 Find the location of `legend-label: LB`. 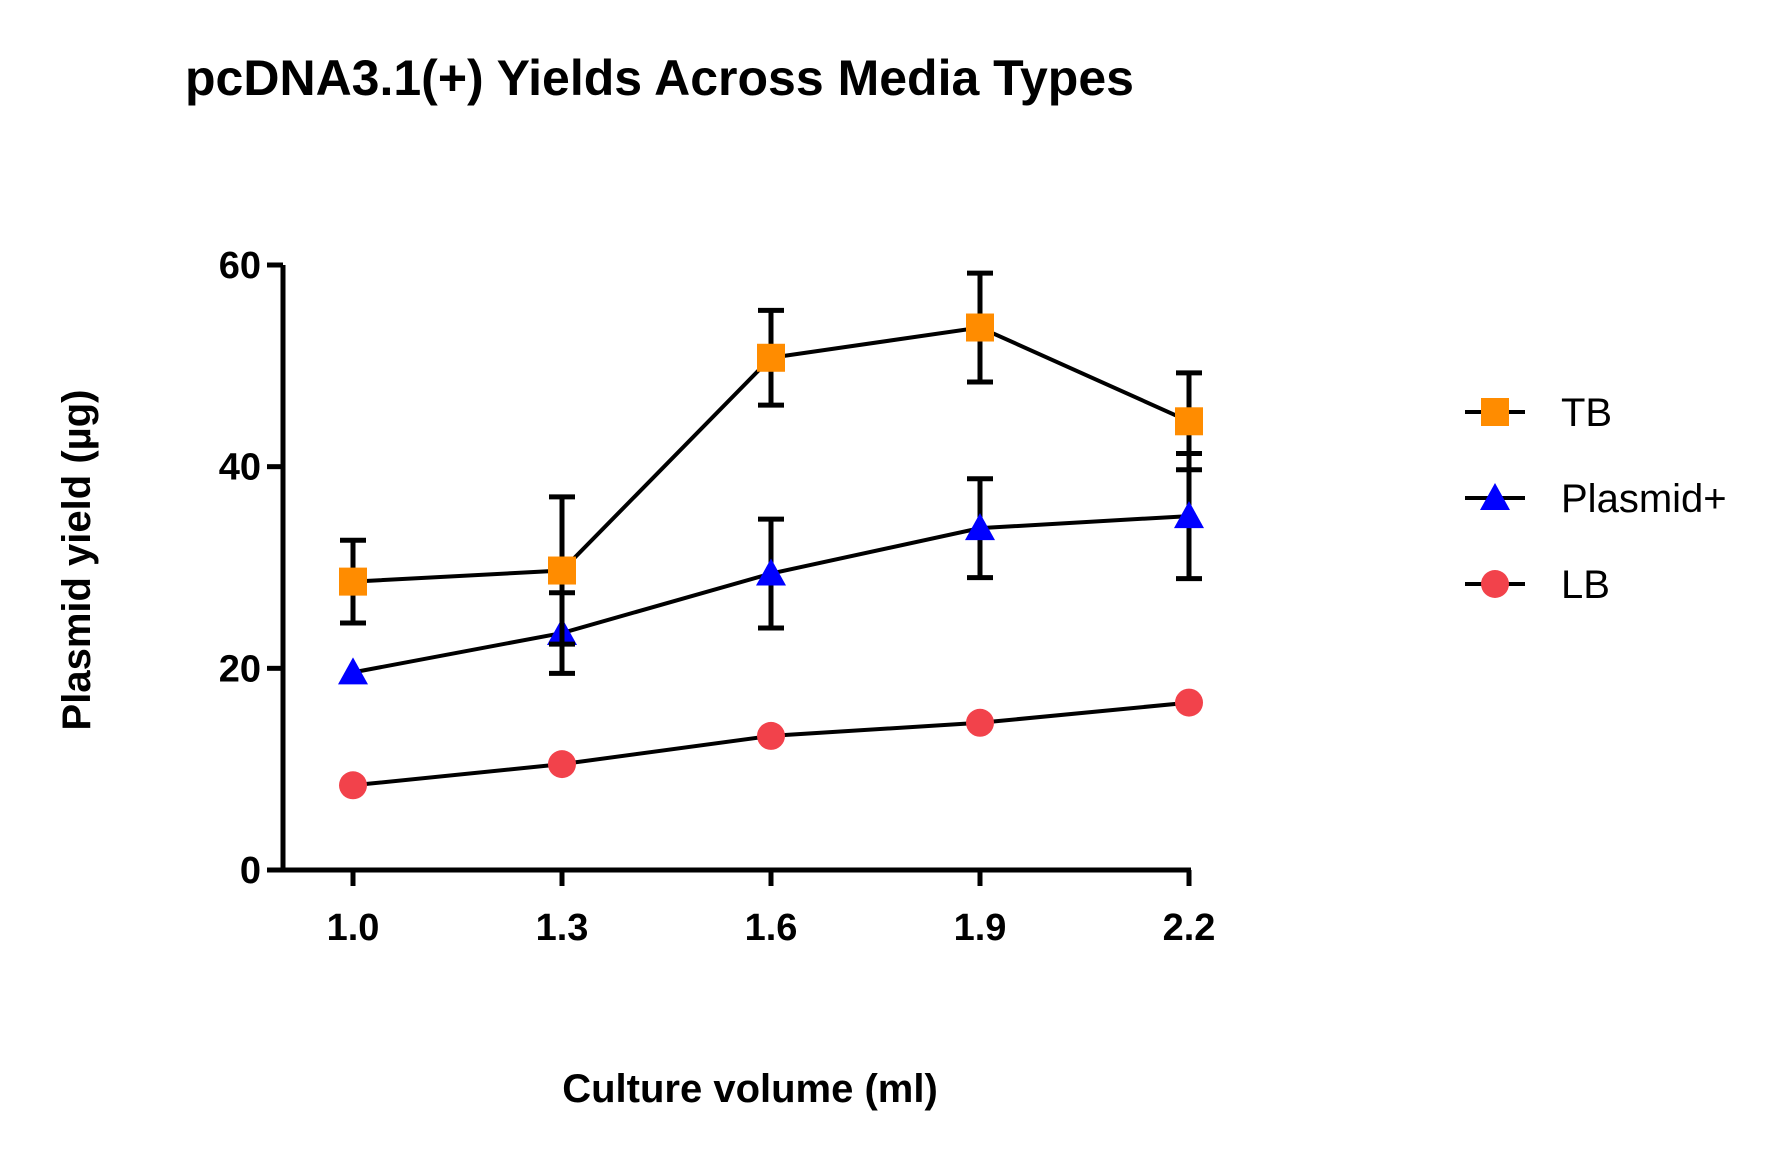

legend-label: LB is located at coordinates (1585, 585).